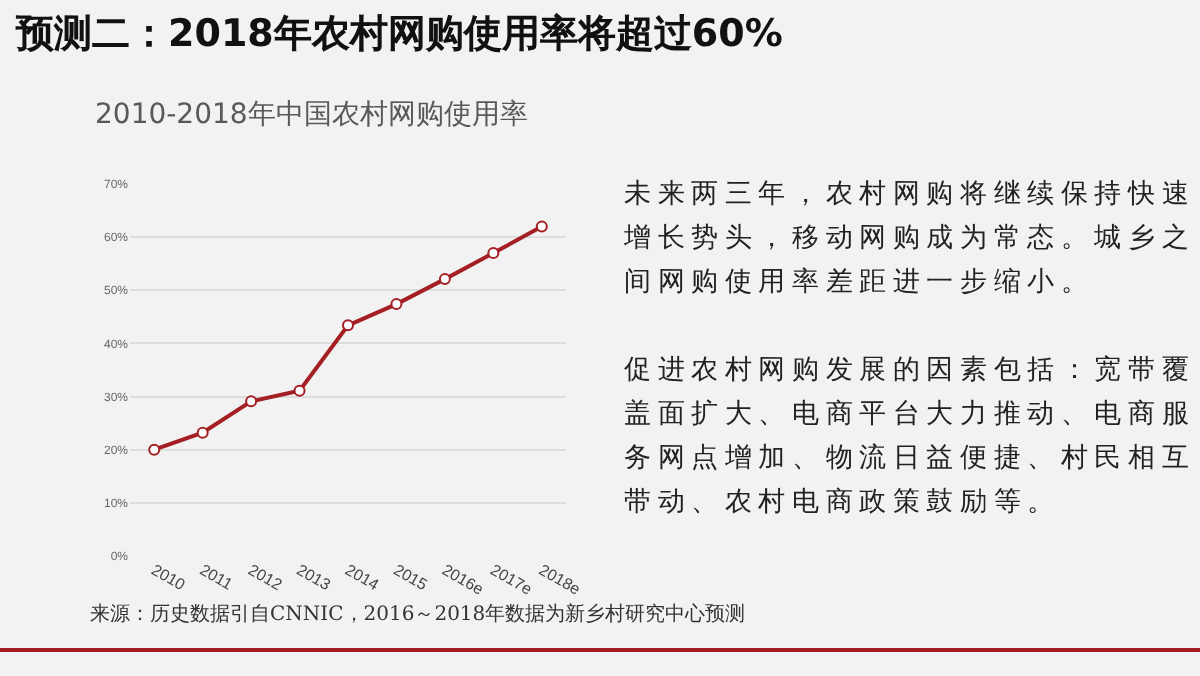 The height and width of the screenshot is (676, 1200). What do you see at coordinates (362, 577) in the screenshot?
I see `x-tick-label: 2014` at bounding box center [362, 577].